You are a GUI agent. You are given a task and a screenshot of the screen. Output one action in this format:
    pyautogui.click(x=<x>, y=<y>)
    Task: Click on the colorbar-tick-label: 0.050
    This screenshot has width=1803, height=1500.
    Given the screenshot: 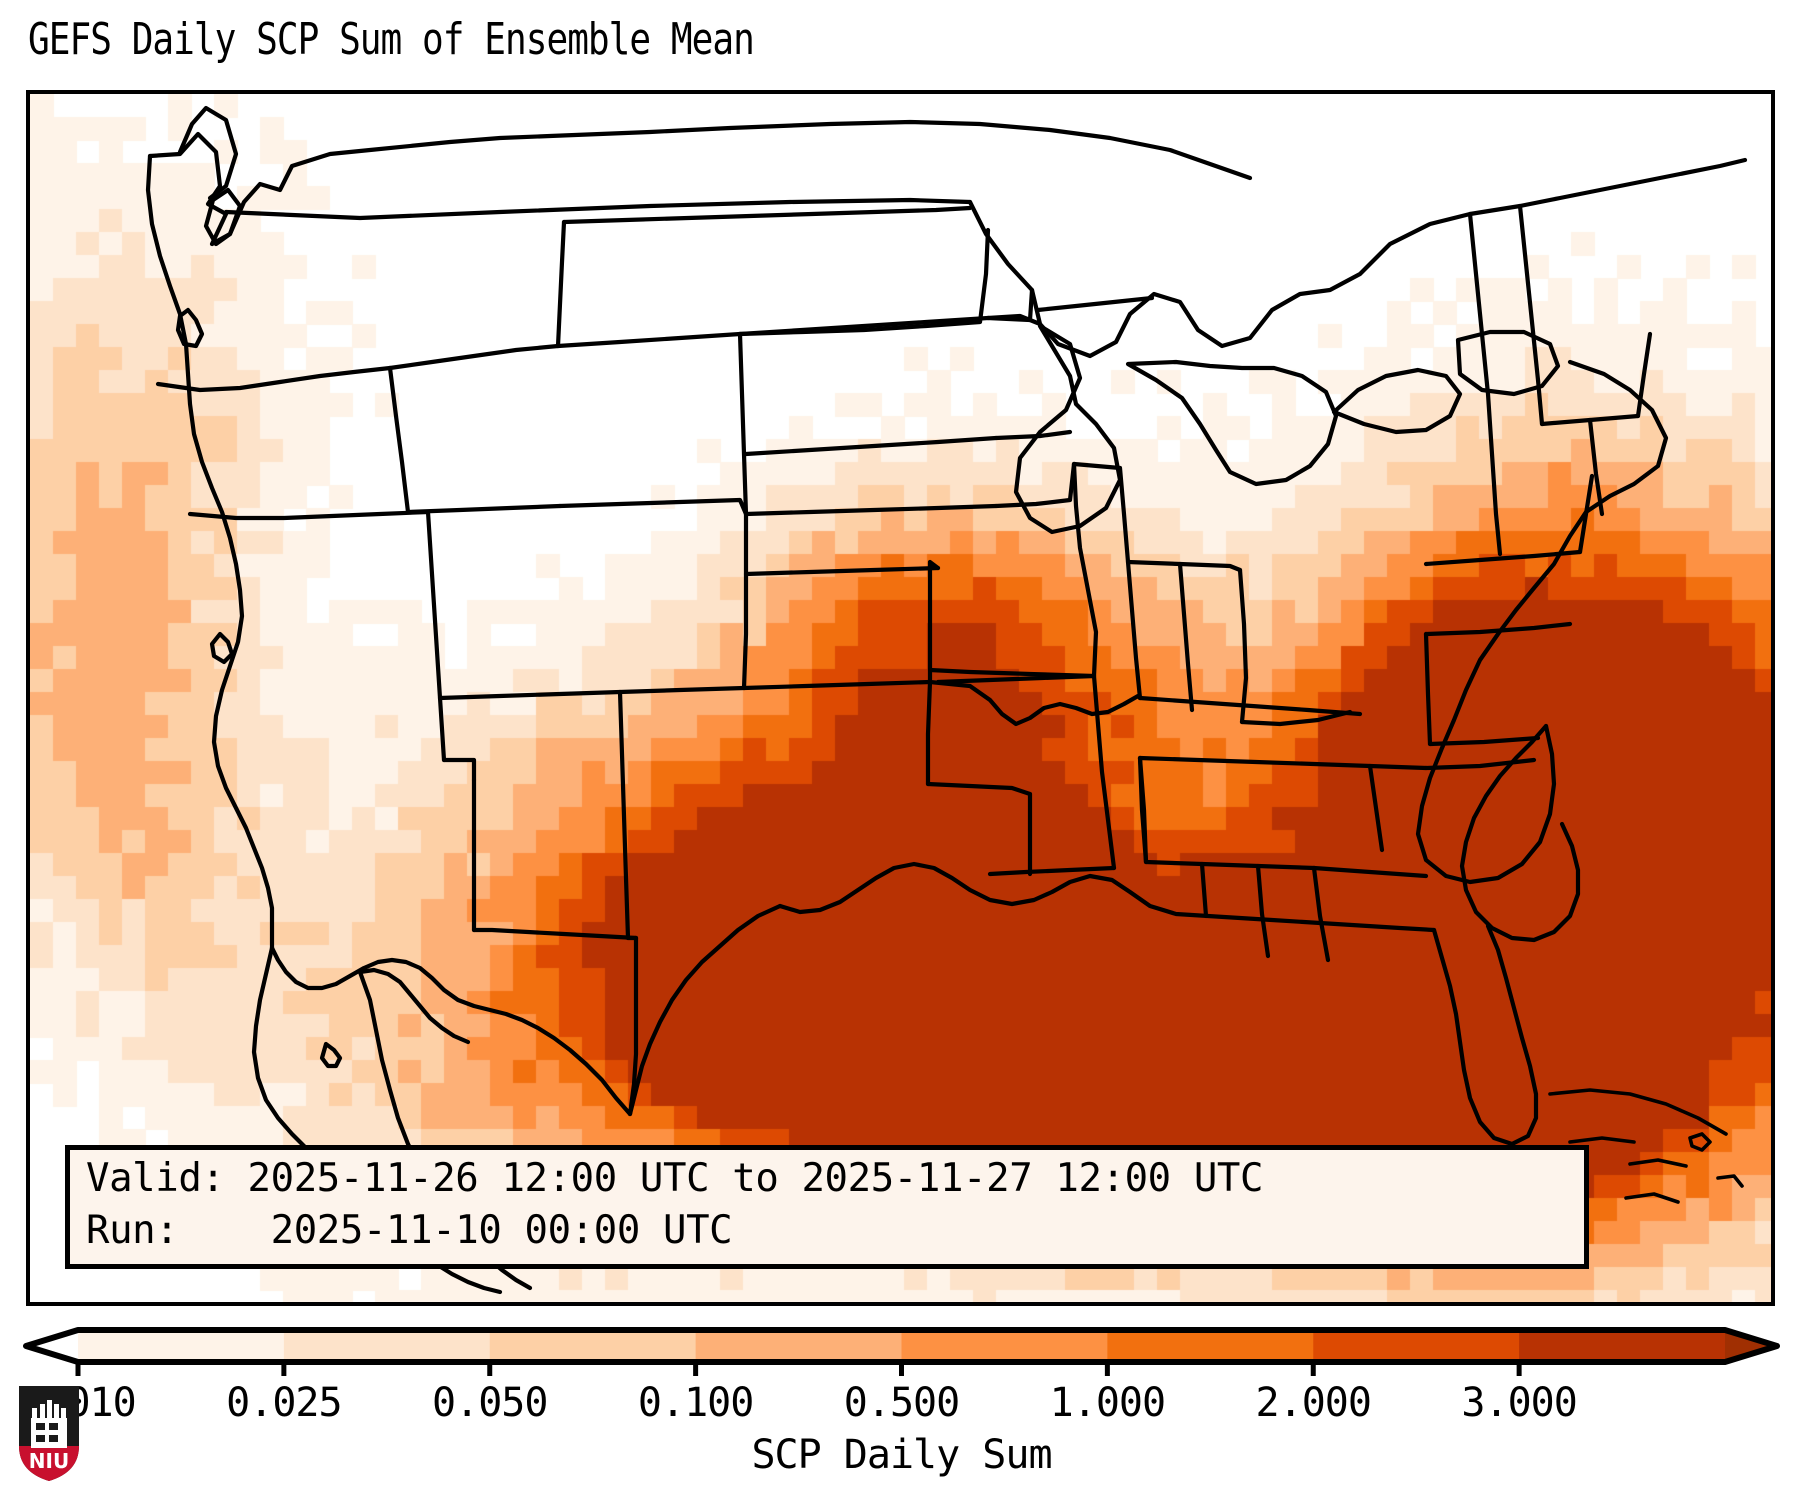 What is the action you would take?
    pyautogui.click(x=490, y=1403)
    